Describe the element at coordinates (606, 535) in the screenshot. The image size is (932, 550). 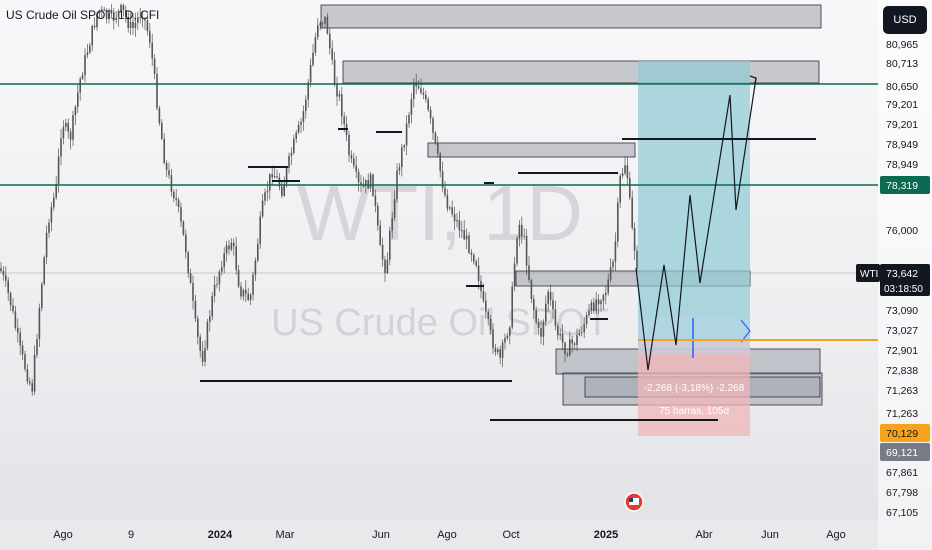
I see `time-axis-label: 2025` at that location.